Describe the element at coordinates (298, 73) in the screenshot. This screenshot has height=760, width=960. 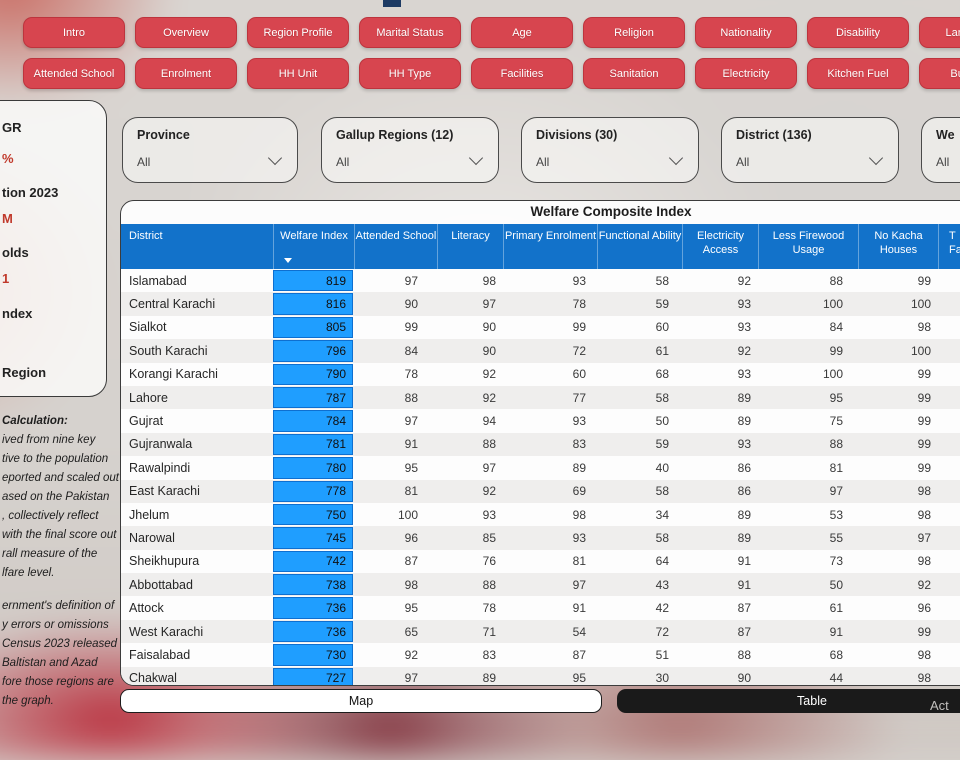
I see `nav-button-hh-unit: HH Unit` at that location.